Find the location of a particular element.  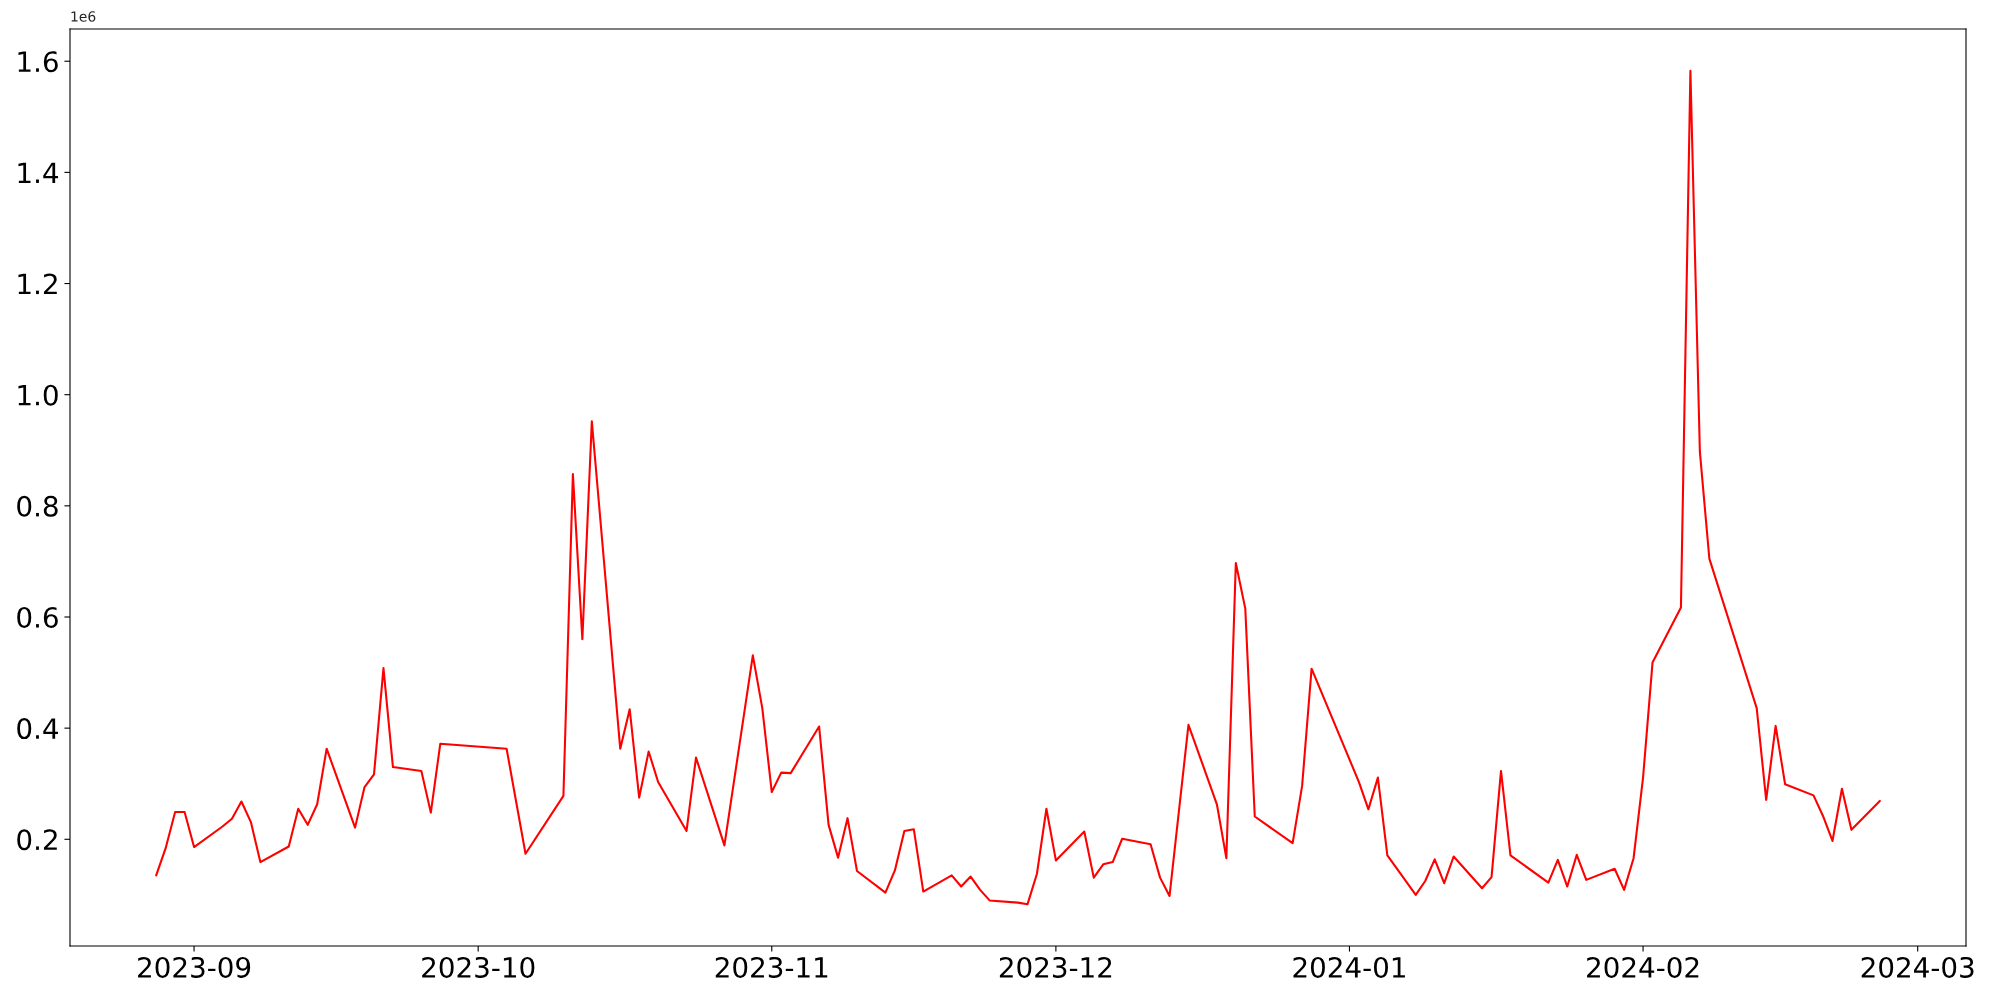

y-tick-label: 1.0 is located at coordinates (38, 395).